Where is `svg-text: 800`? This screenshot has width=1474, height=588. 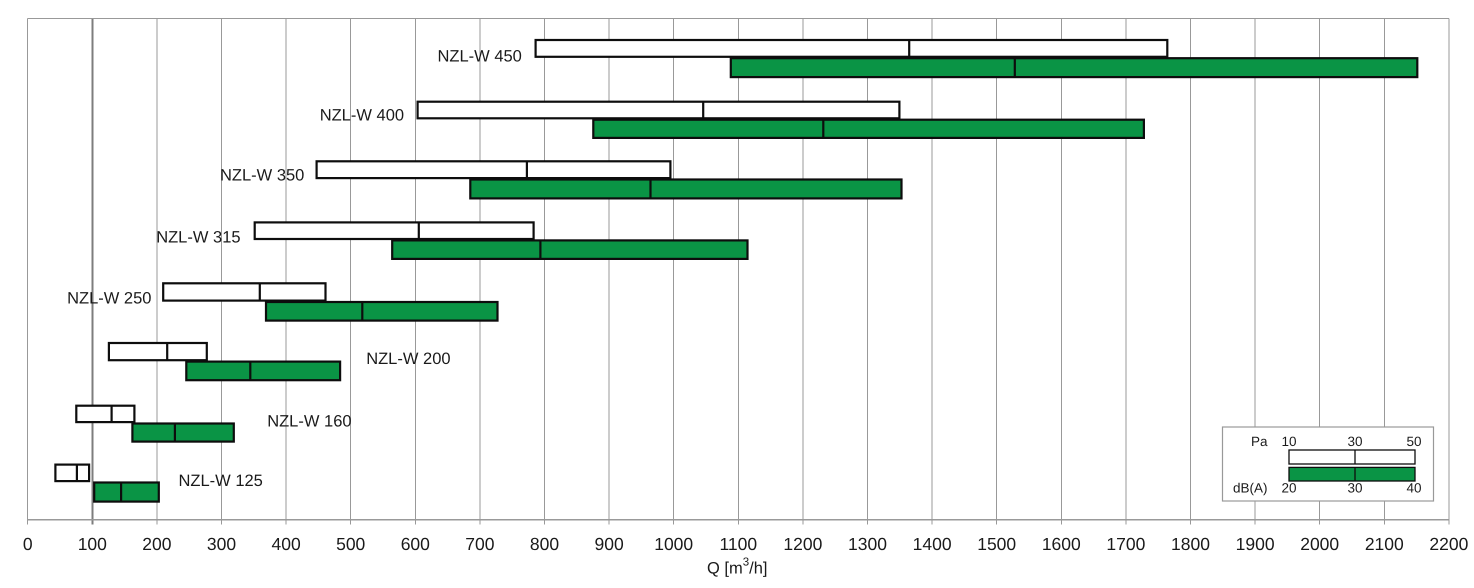 svg-text: 800 is located at coordinates (544, 544).